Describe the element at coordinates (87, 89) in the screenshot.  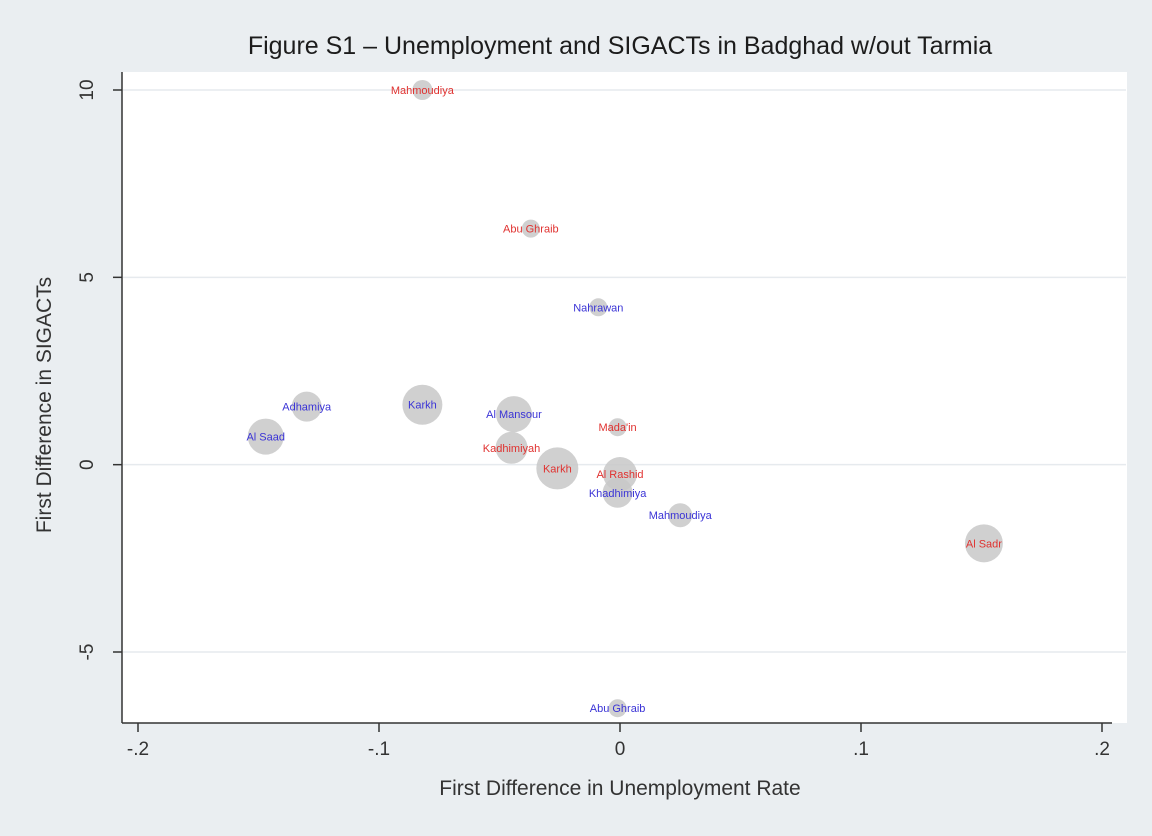
I see `y-tick-label: 10` at that location.